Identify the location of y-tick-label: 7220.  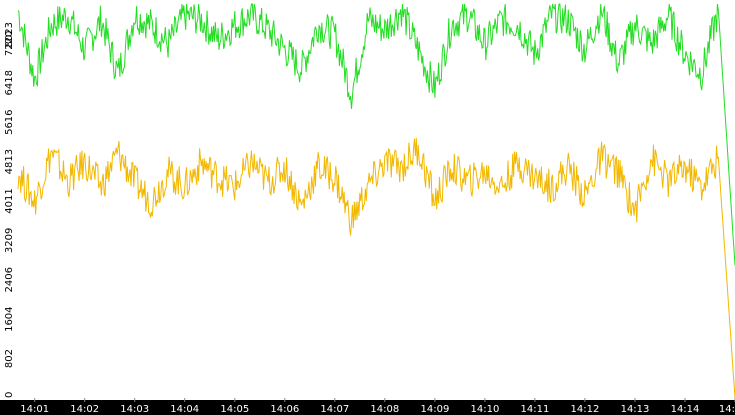
(9, 43).